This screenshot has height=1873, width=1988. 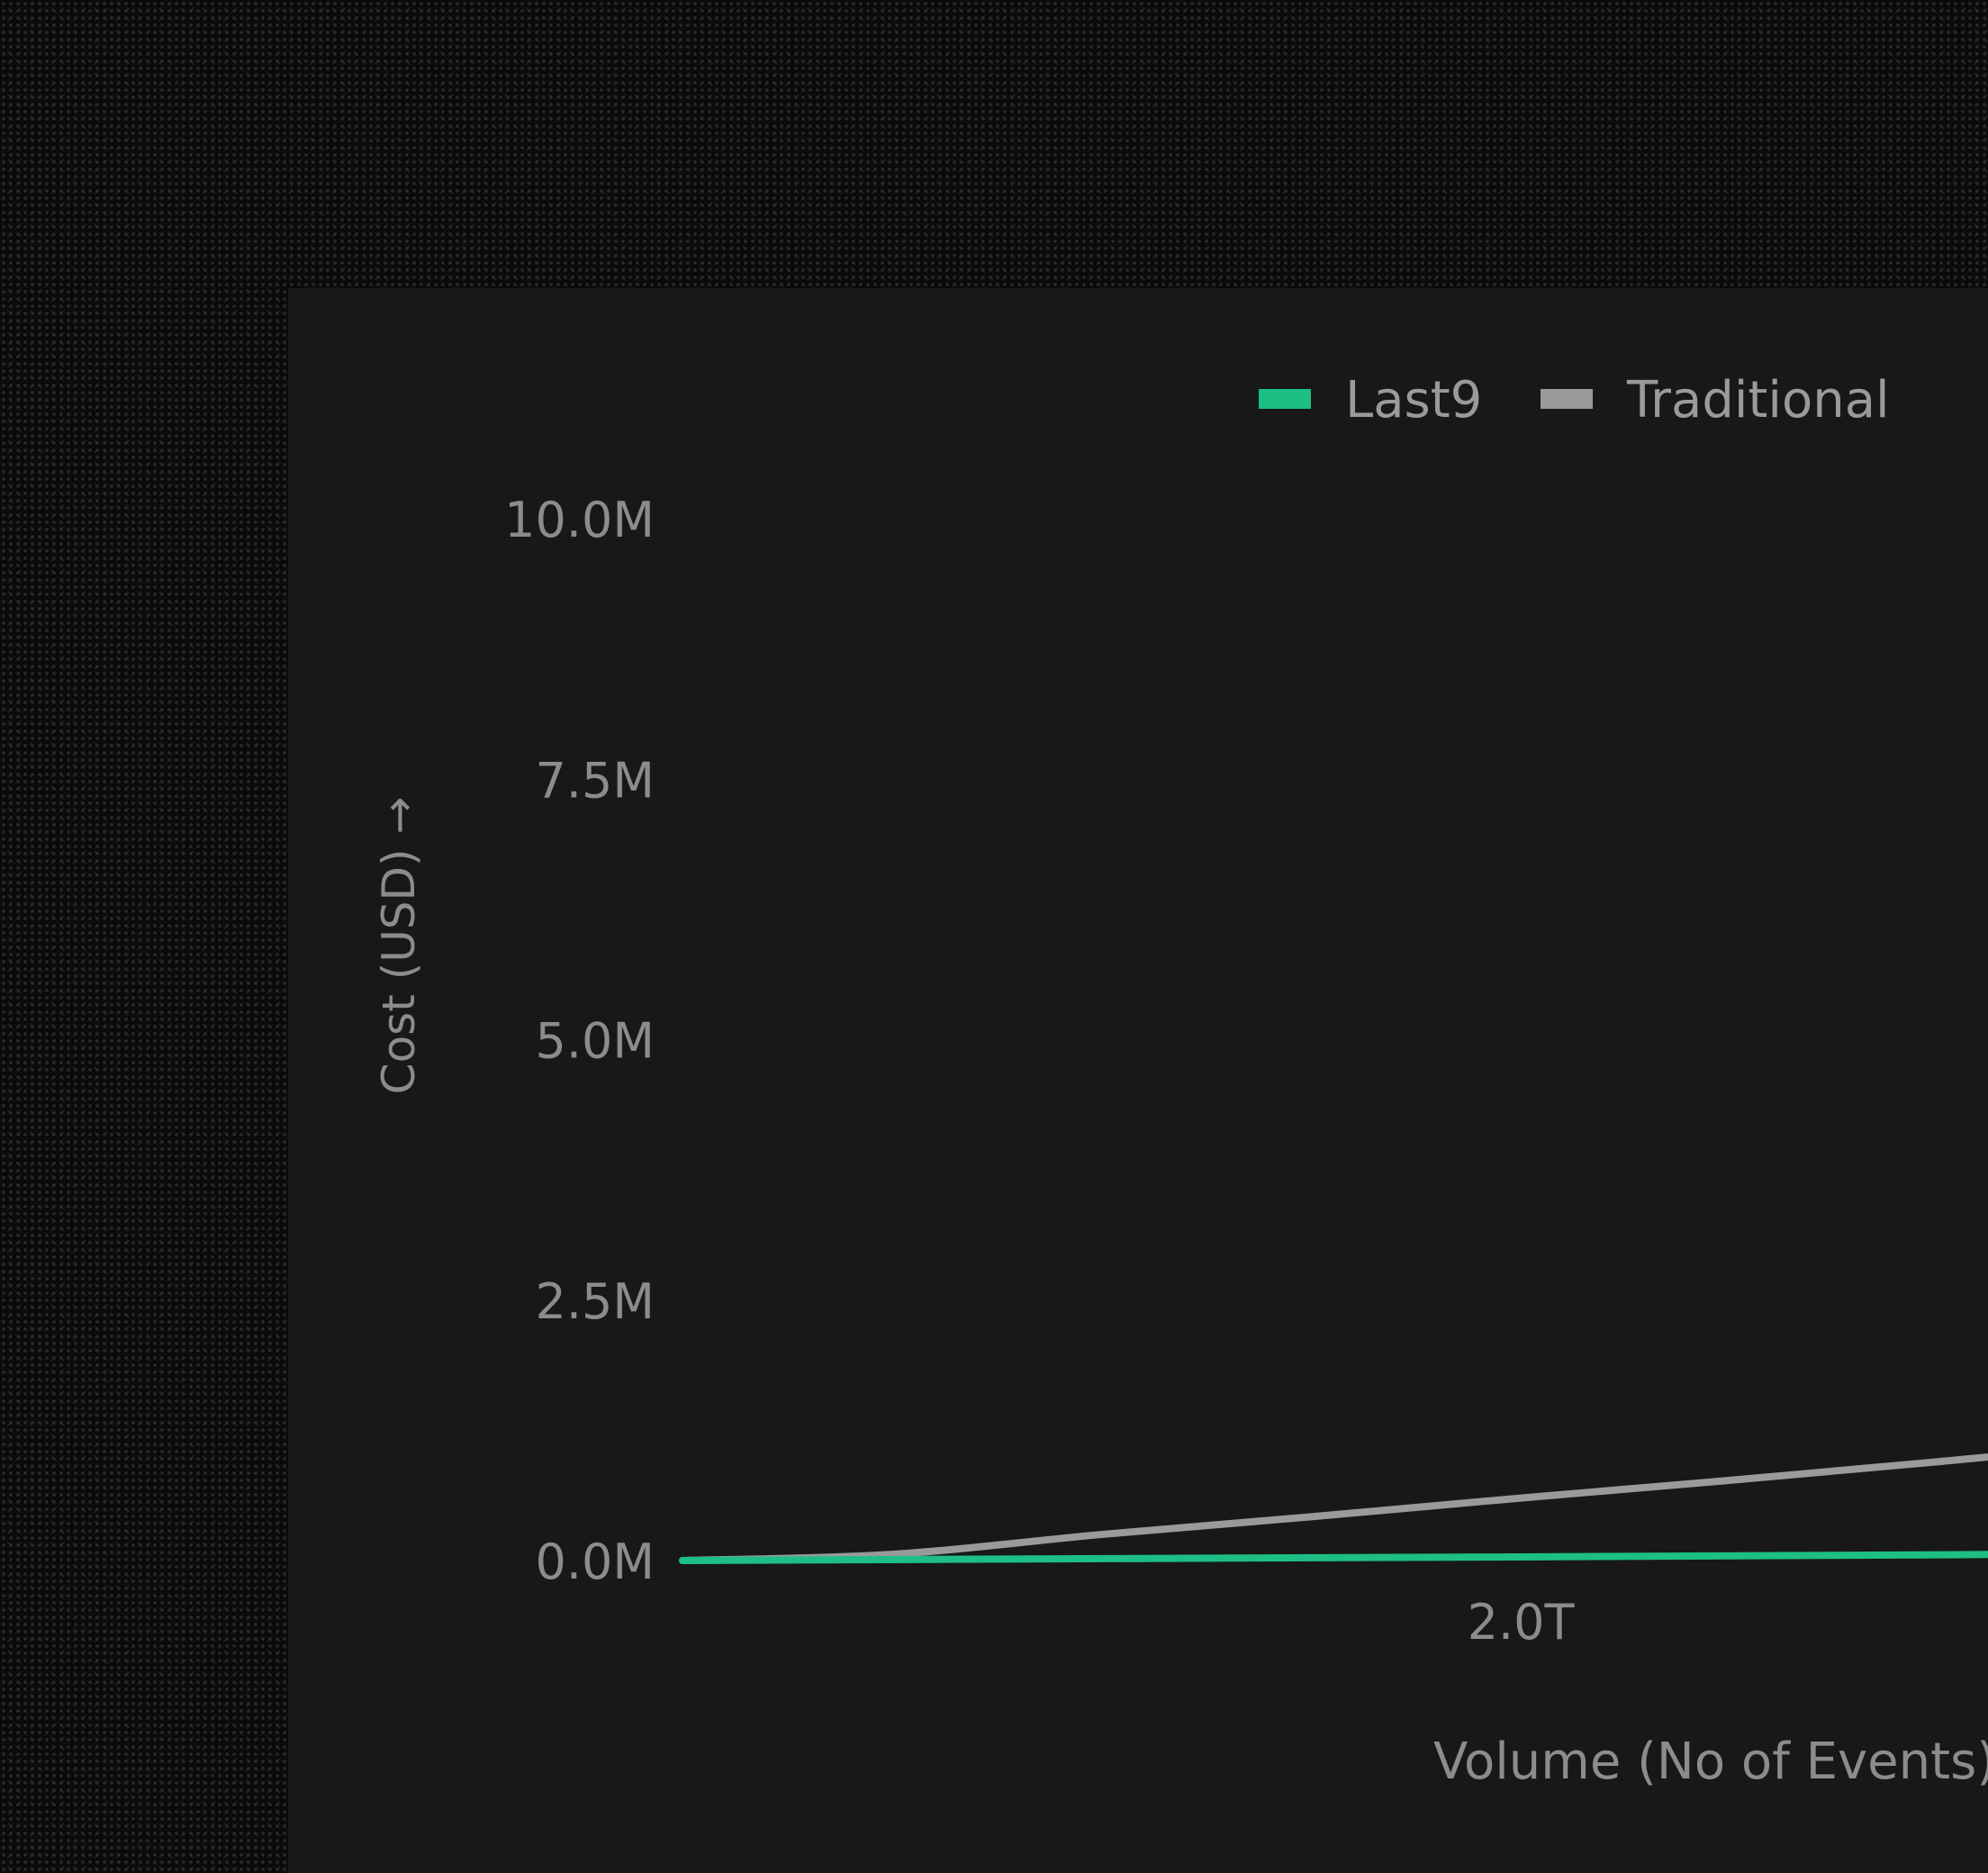 I want to click on y-axis-title: Cost (USD) →, so click(x=399, y=946).